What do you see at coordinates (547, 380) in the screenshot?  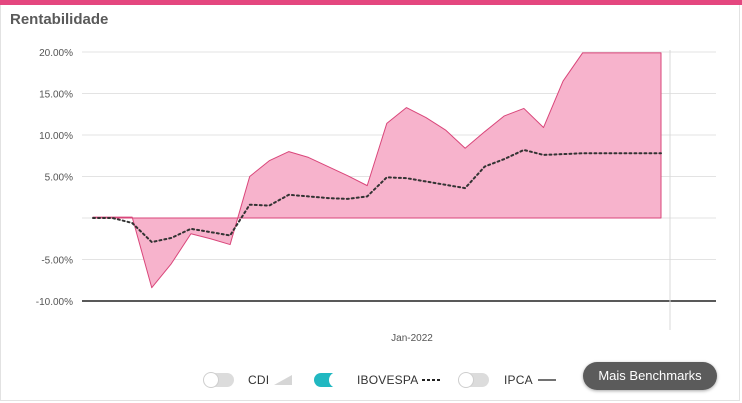 I see `solid-line-legend-icon` at bounding box center [547, 380].